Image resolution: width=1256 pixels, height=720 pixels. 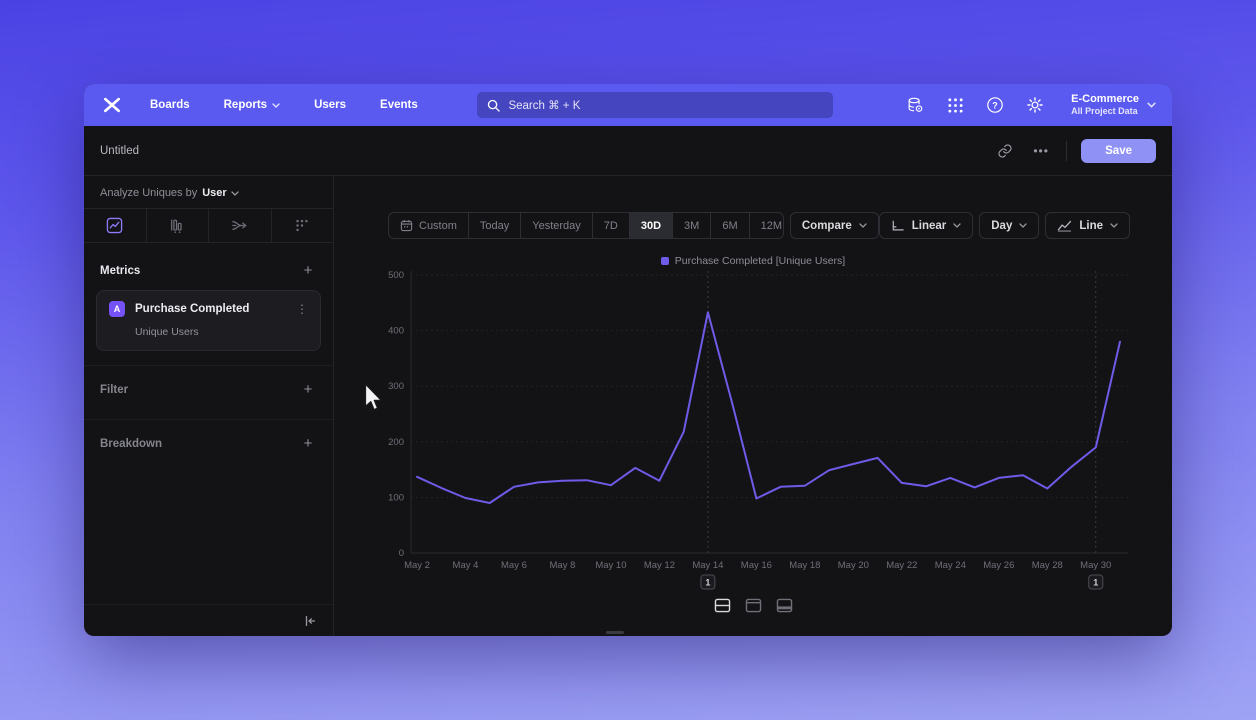 I want to click on analyze-row: Analyze Uniques by User, so click(x=208, y=192).